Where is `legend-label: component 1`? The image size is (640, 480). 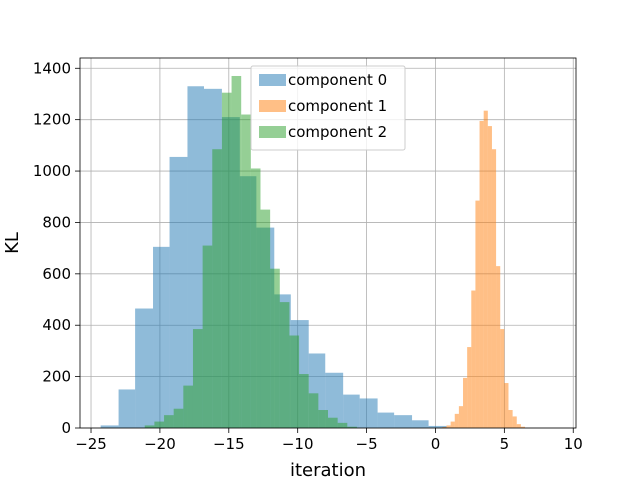
legend-label: component 1 is located at coordinates (337, 106).